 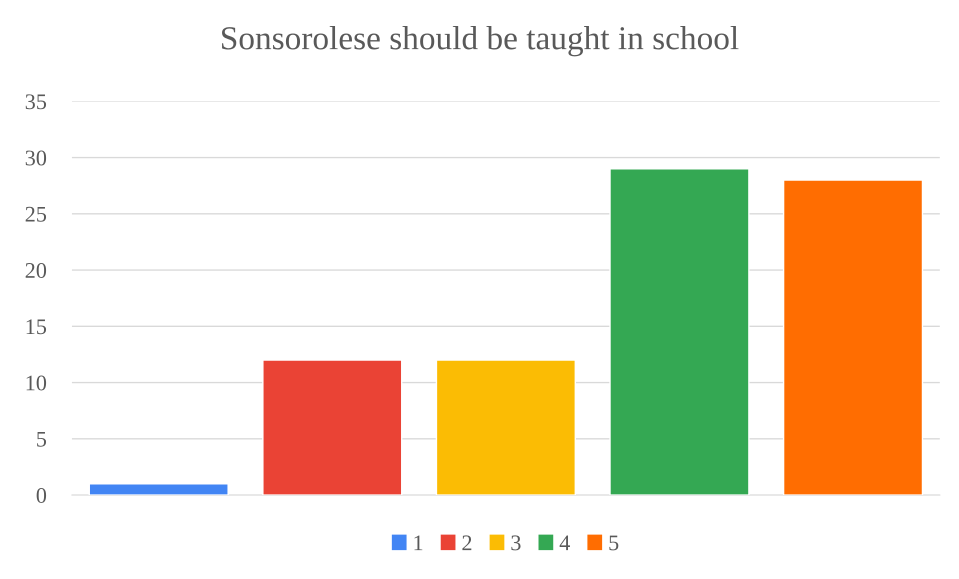 What do you see at coordinates (565, 543) in the screenshot?
I see `legend-label: 4` at bounding box center [565, 543].